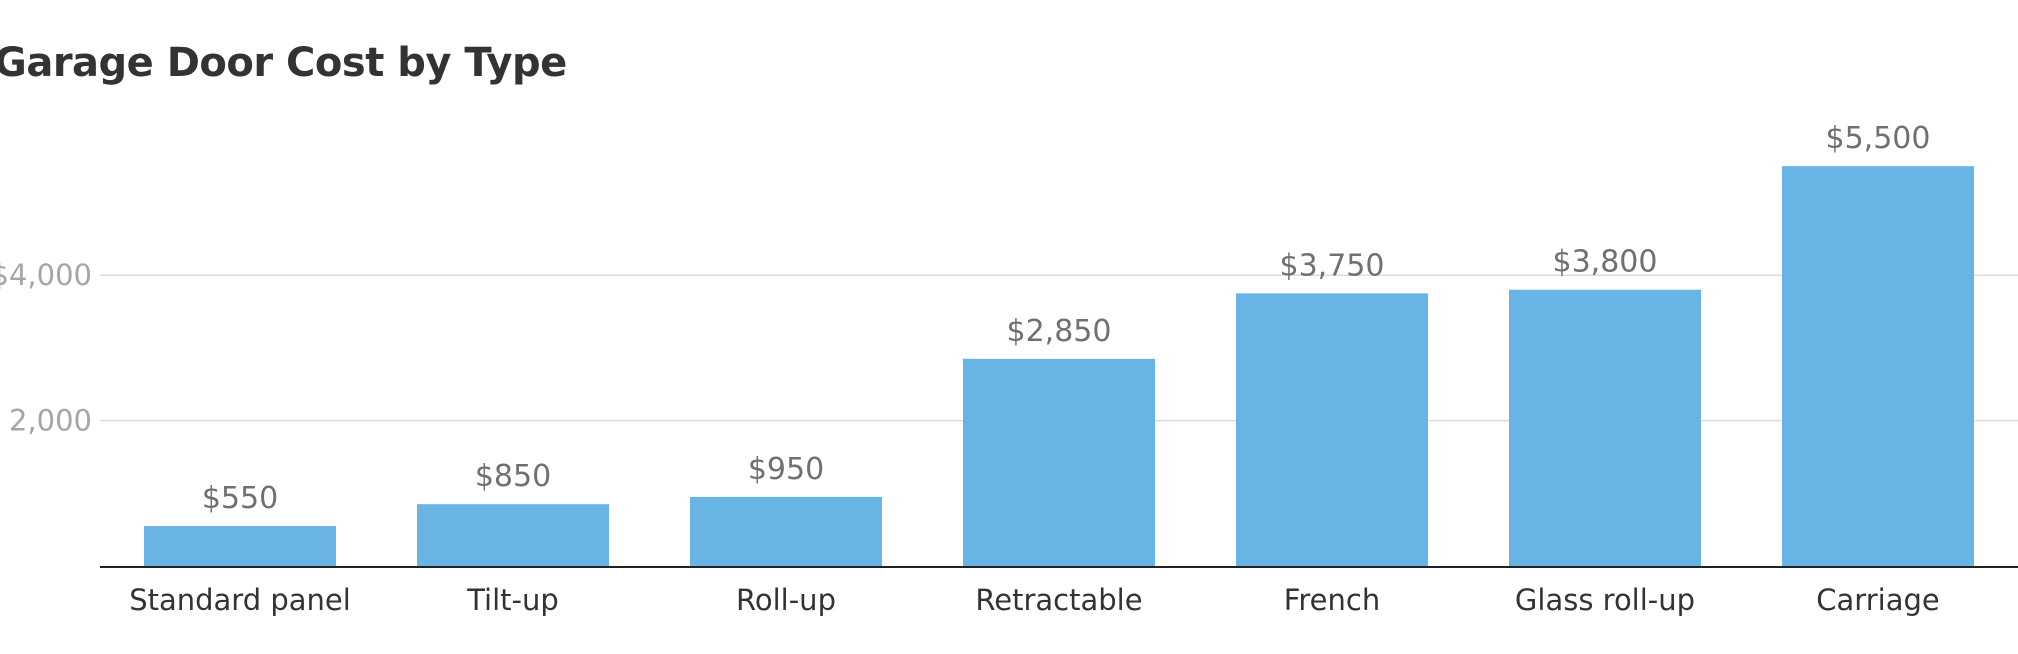  Describe the element at coordinates (240, 498) in the screenshot. I see `data-label: $550` at that location.